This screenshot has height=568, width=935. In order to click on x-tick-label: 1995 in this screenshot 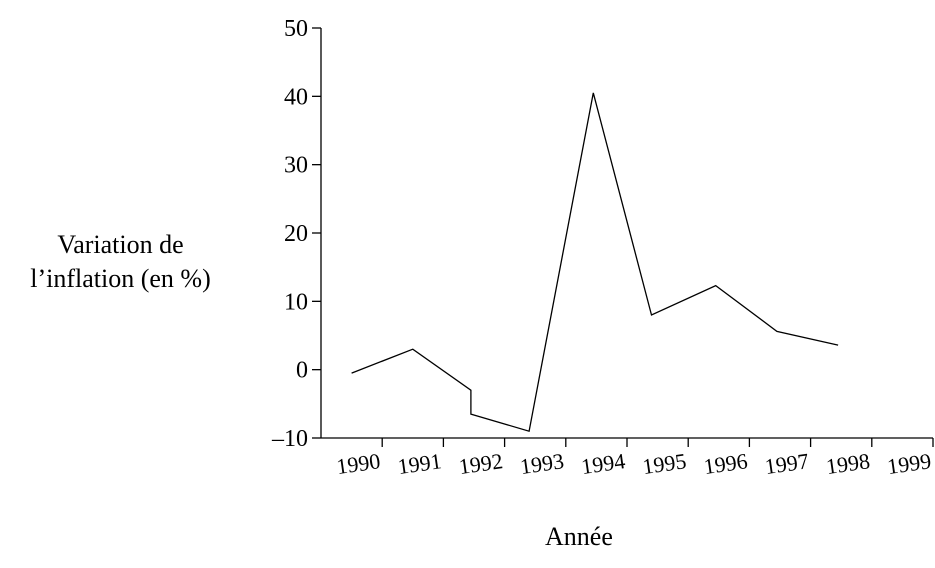, I will do `click(664, 463)`.